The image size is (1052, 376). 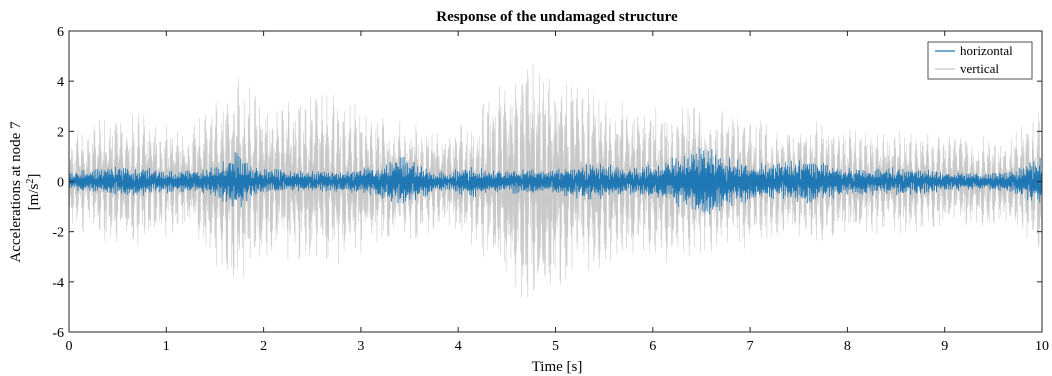 What do you see at coordinates (58, 283) in the screenshot?
I see `y-tick-label: -4` at bounding box center [58, 283].